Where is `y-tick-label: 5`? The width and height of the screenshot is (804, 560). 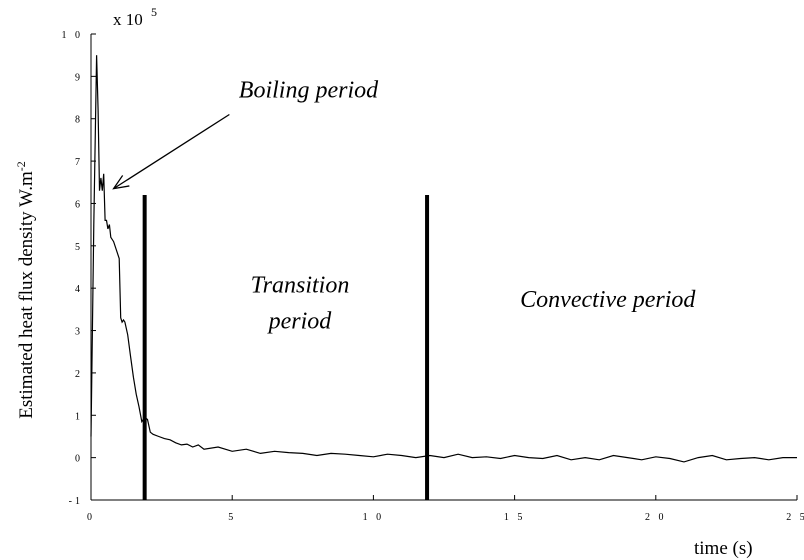
y-tick-label: 5 is located at coordinates (79, 247).